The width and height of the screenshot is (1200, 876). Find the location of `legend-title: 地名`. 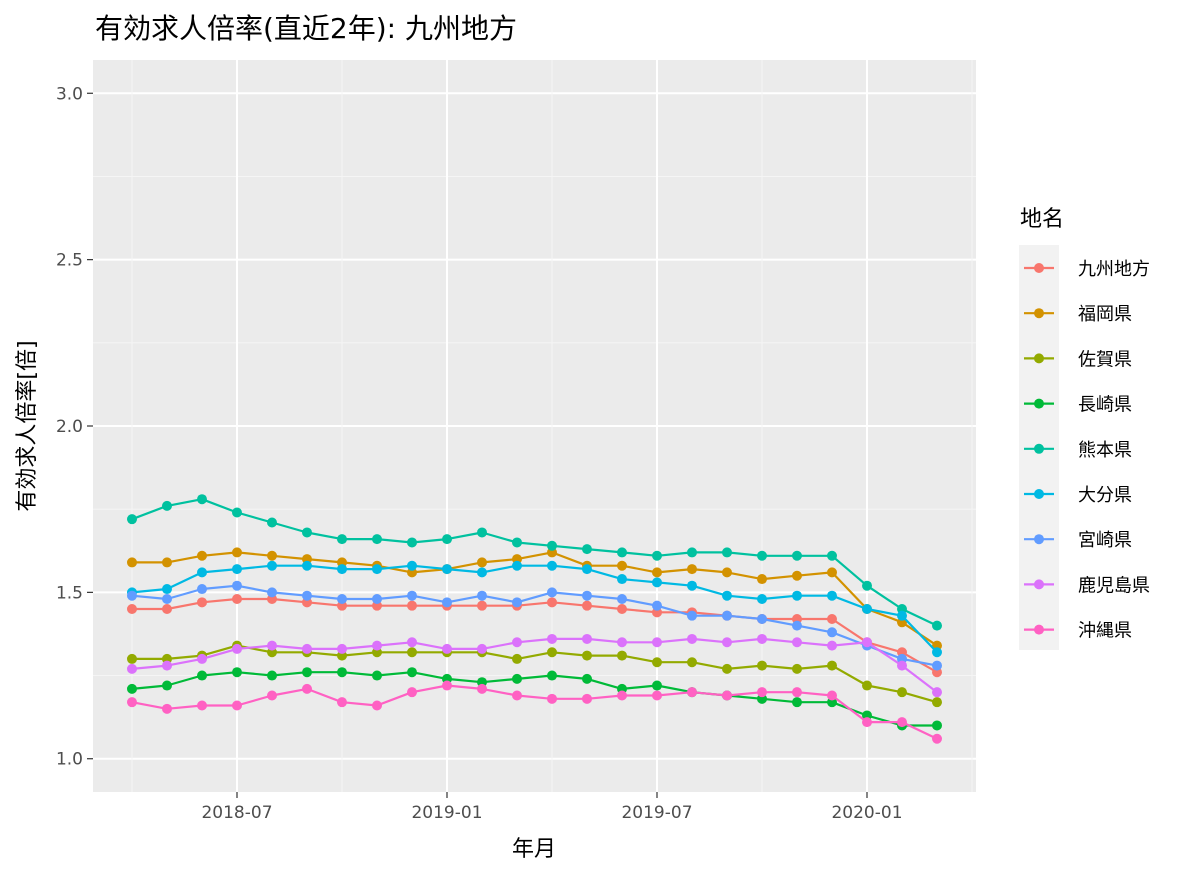

legend-title: 地名 is located at coordinates (1042, 219).